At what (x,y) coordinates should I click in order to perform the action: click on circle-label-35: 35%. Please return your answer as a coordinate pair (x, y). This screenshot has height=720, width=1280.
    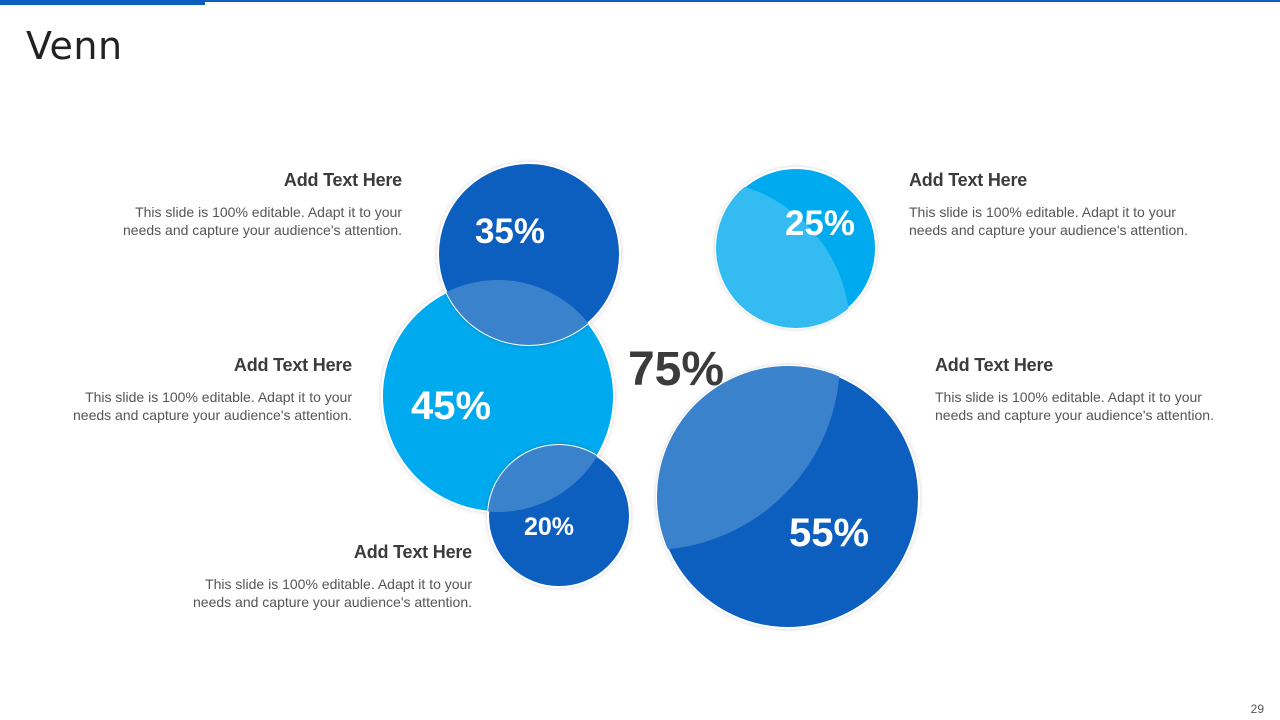
    Looking at the image, I should click on (510, 231).